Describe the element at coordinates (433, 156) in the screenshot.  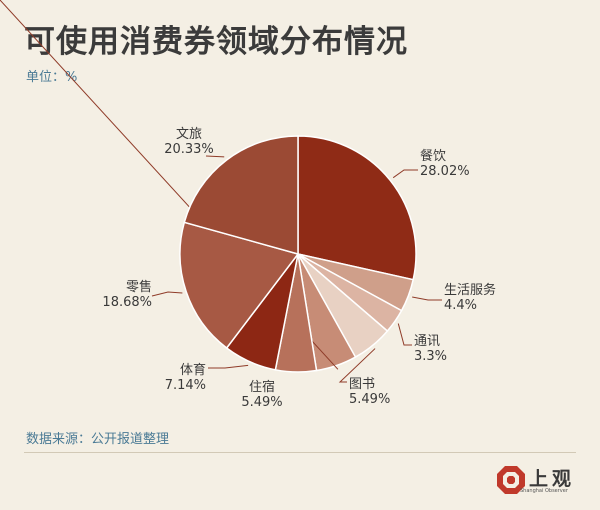
I see `slice-label-0: 餐饮` at that location.